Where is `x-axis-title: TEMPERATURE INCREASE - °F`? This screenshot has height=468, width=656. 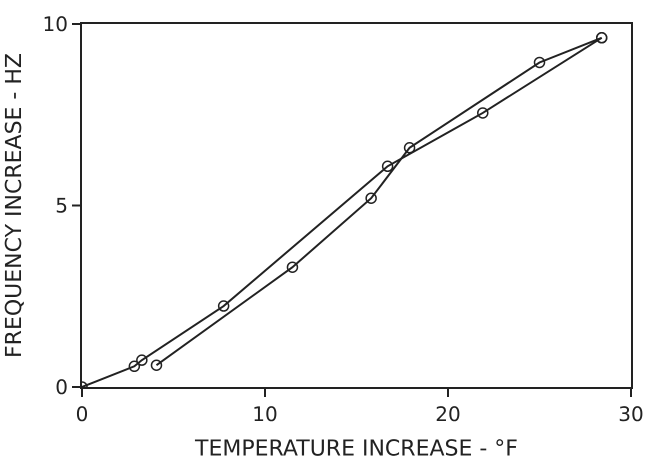 x-axis-title: TEMPERATURE INCREASE - °F is located at coordinates (356, 449).